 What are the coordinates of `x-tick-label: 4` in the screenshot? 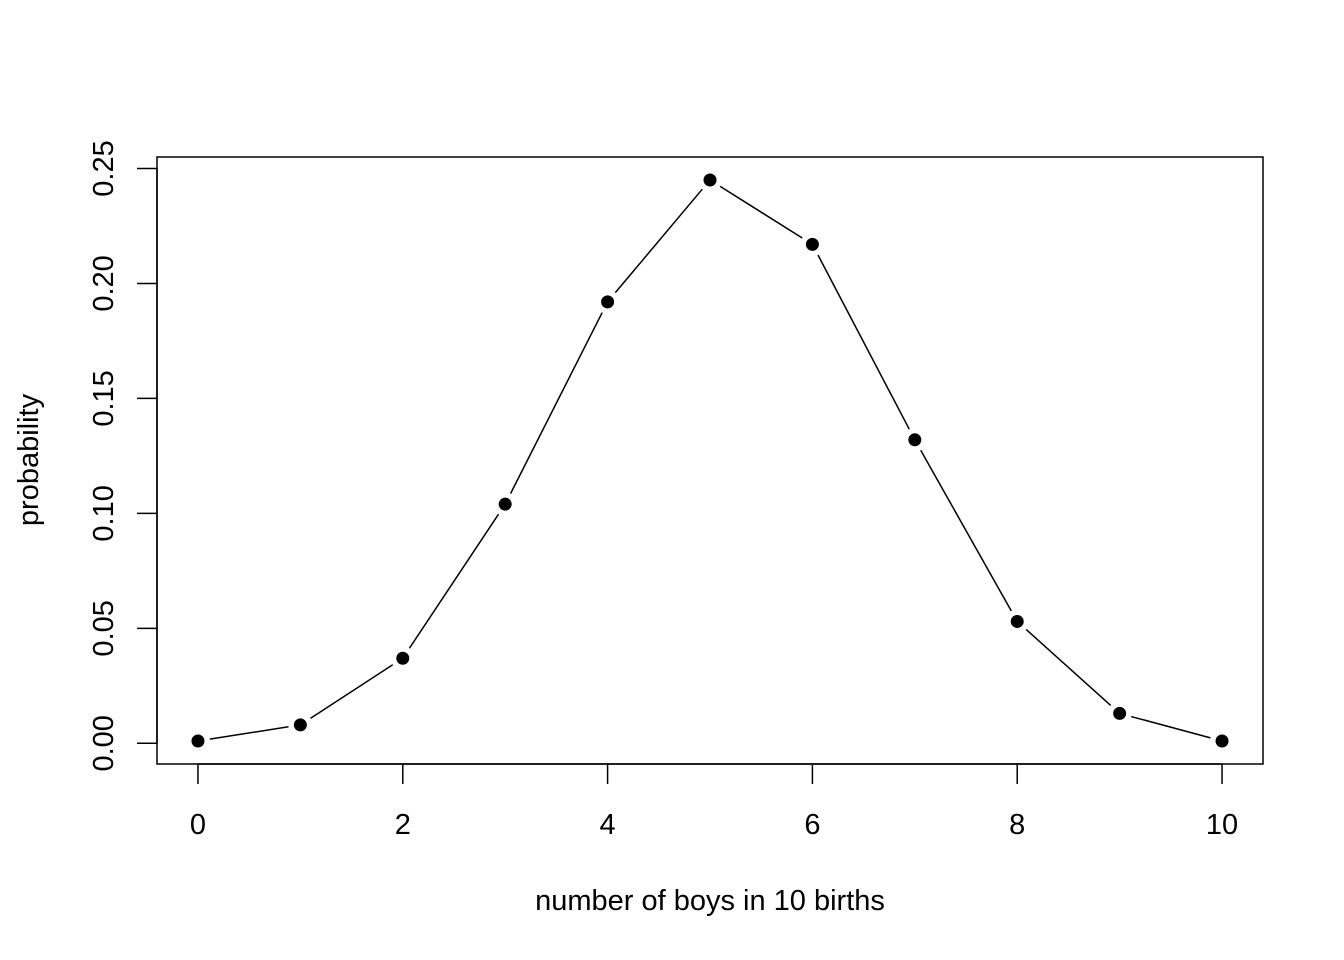 It's located at (608, 825).